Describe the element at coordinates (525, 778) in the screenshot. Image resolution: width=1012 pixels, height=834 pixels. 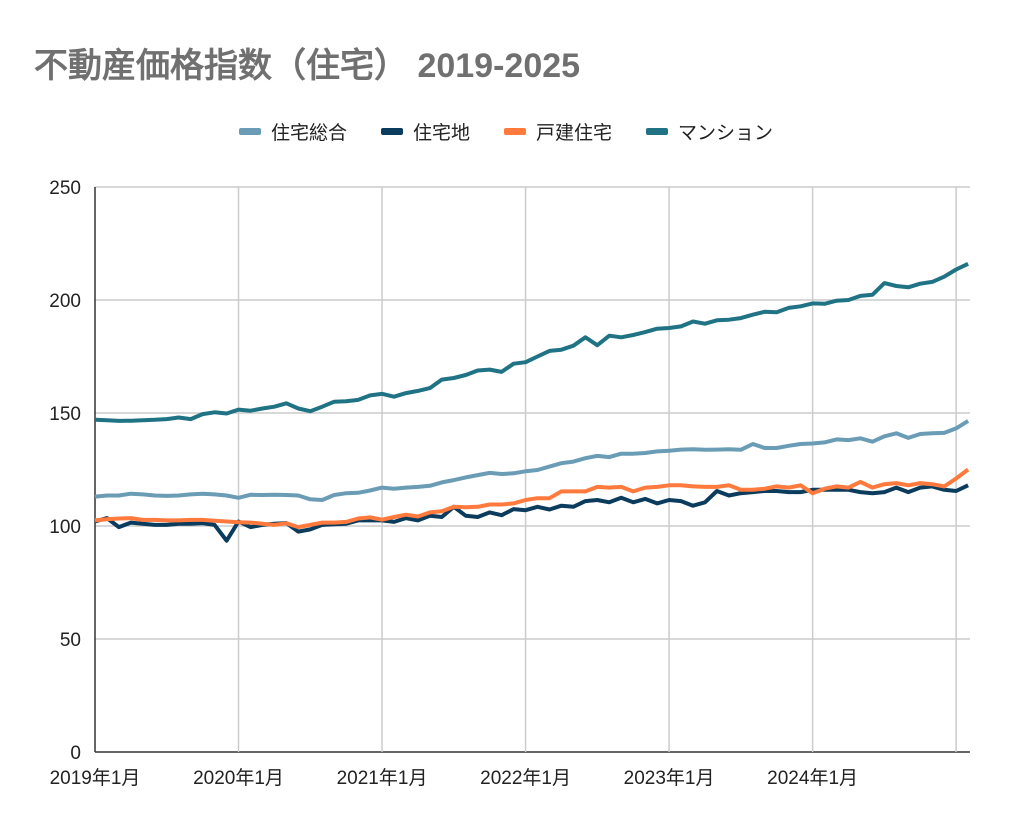
I see `x-tick-label: 2022年1月` at that location.